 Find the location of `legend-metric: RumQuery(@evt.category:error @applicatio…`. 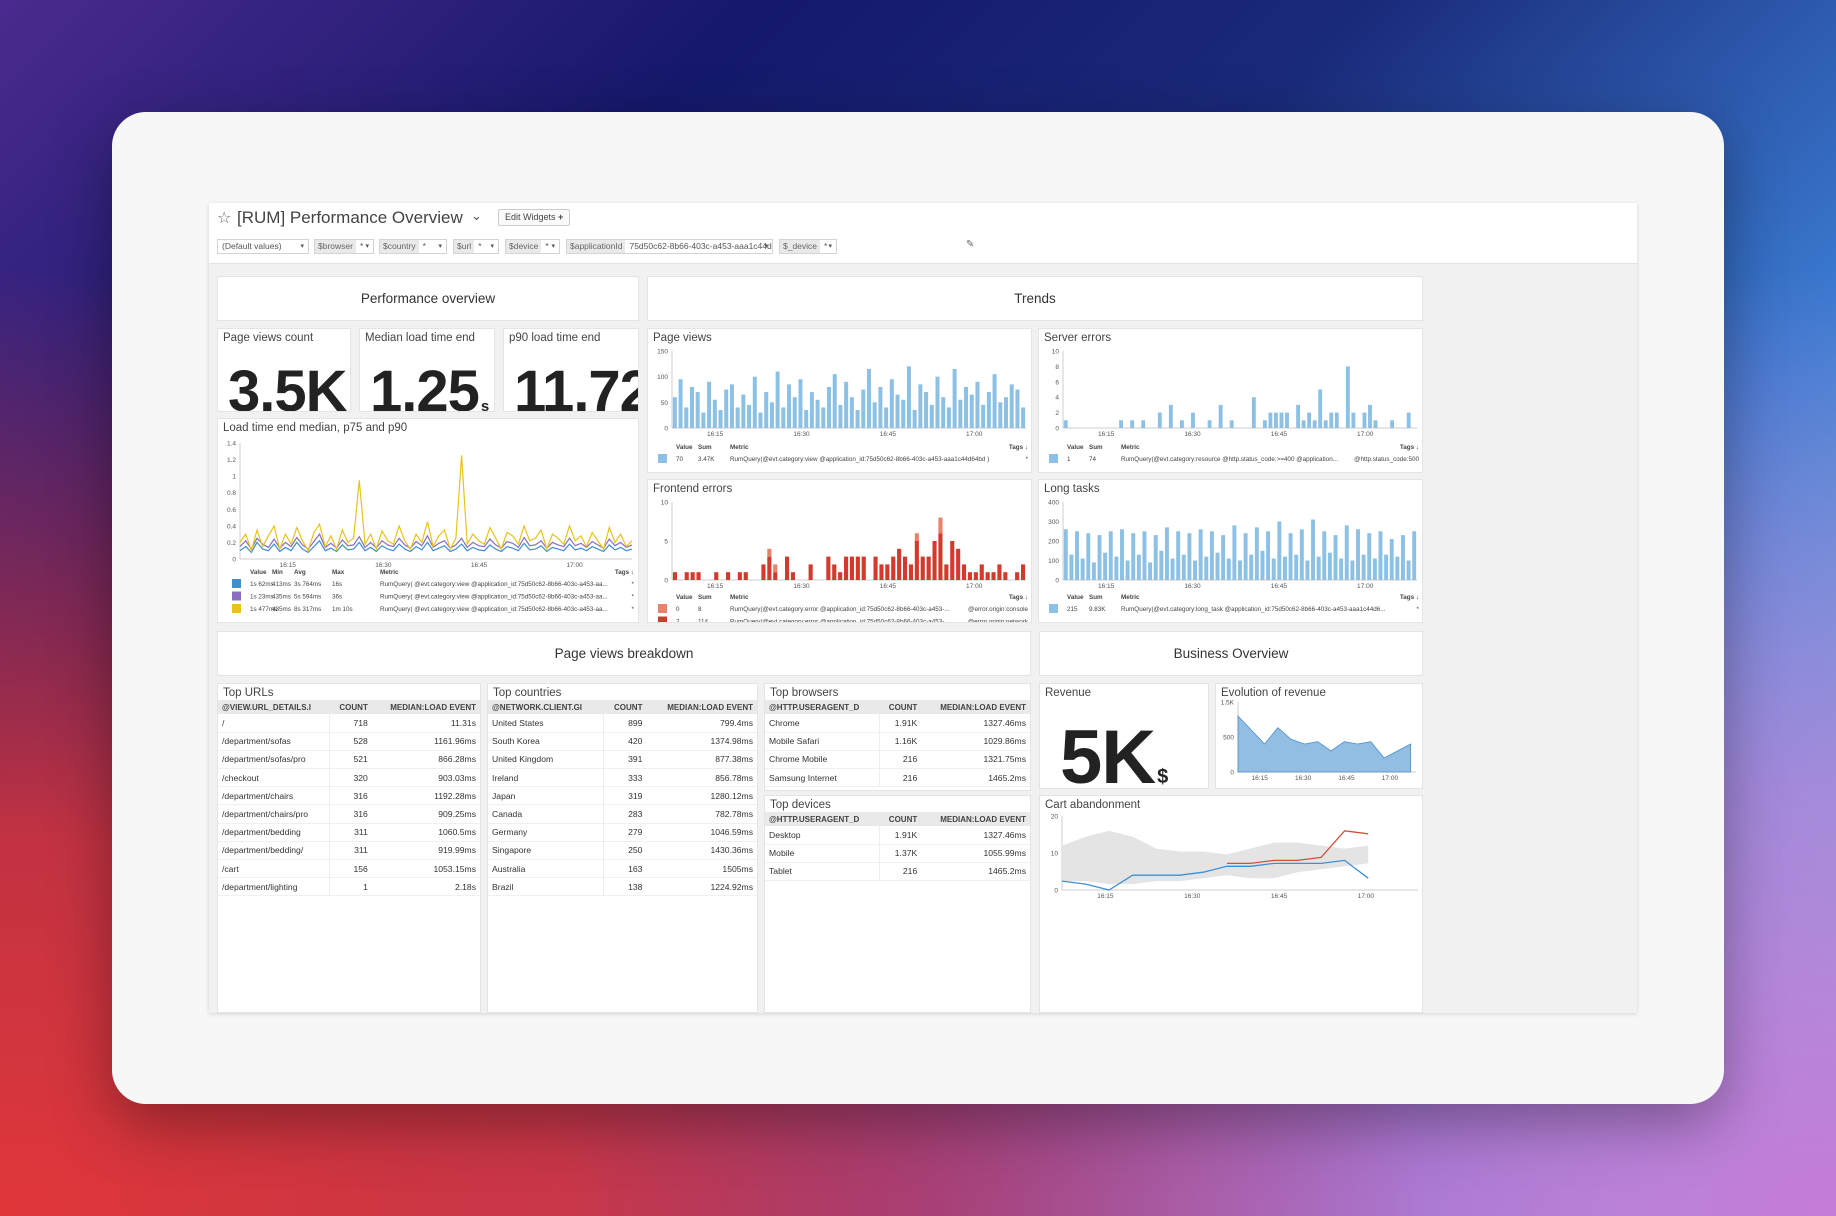

legend-metric: RumQuery(@evt.category:error @applicatio… is located at coordinates (840, 621).